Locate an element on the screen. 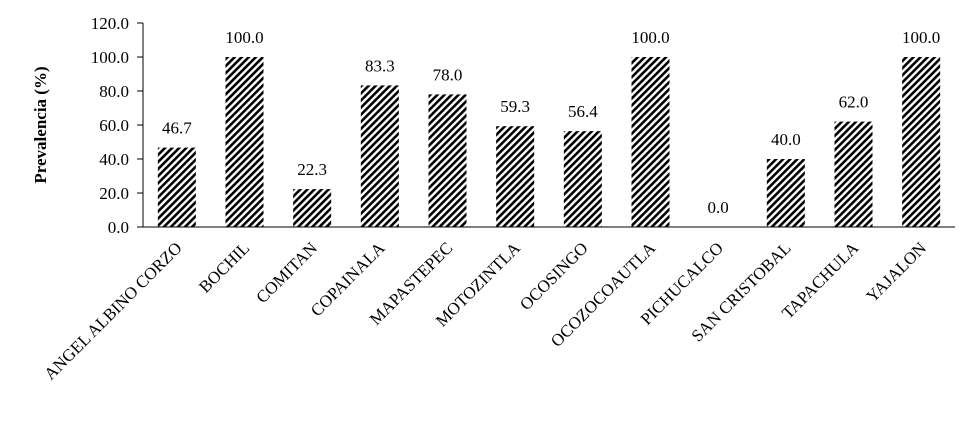  value-label: 62.0 is located at coordinates (854, 102).